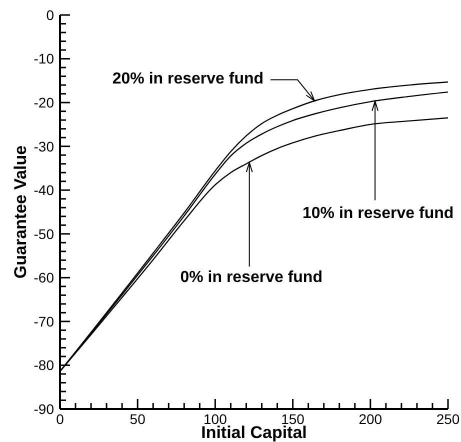 The width and height of the screenshot is (461, 442). Describe the element at coordinates (251, 277) in the screenshot. I see `annotation: 0% in reserve fund` at that location.